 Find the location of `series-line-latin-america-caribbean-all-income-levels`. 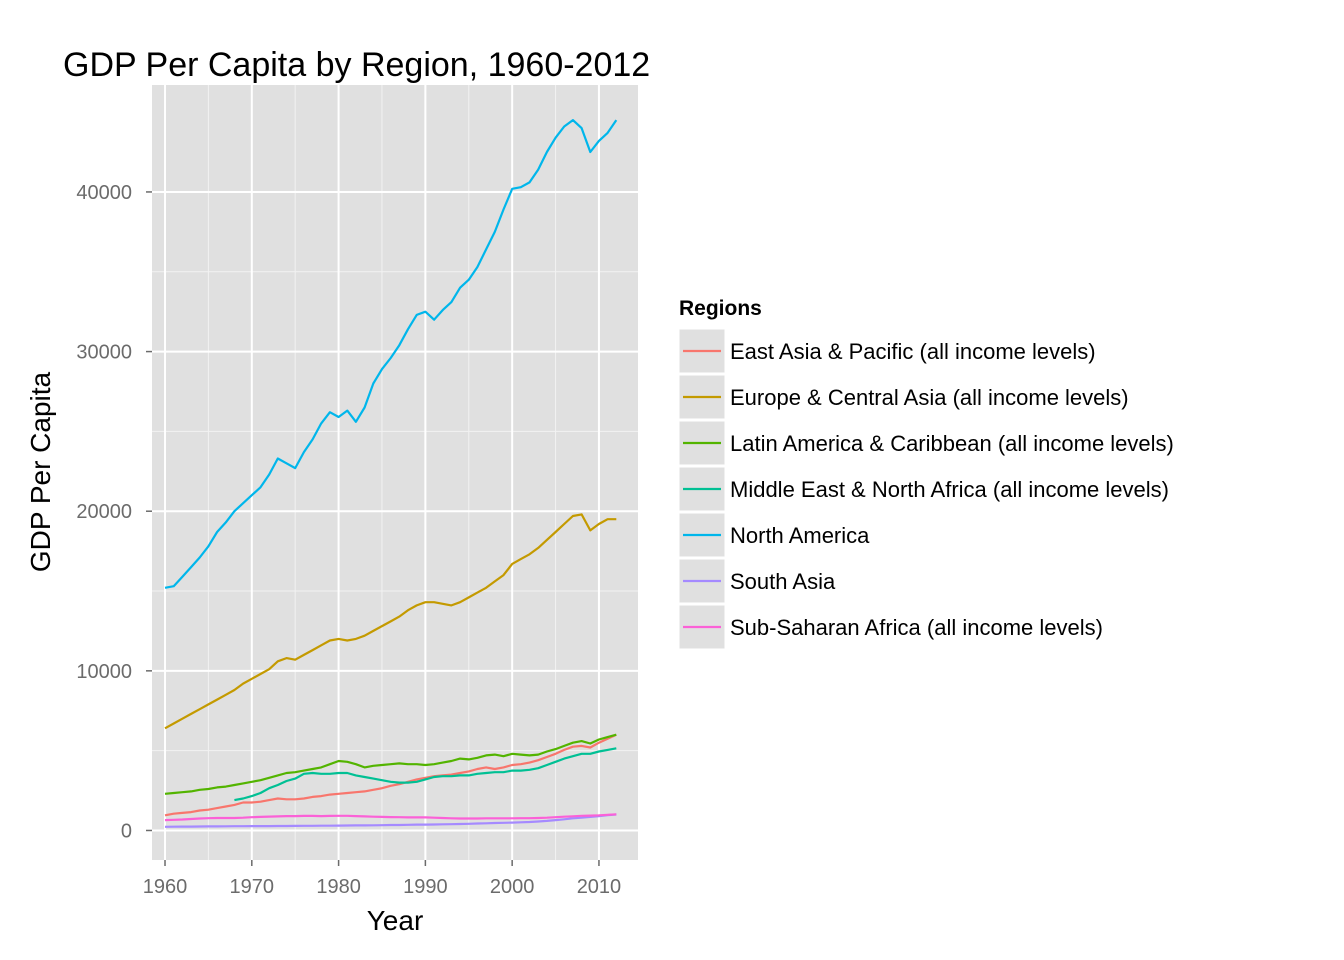

series-line-latin-america-caribbean-all-income-levels is located at coordinates (390, 764).